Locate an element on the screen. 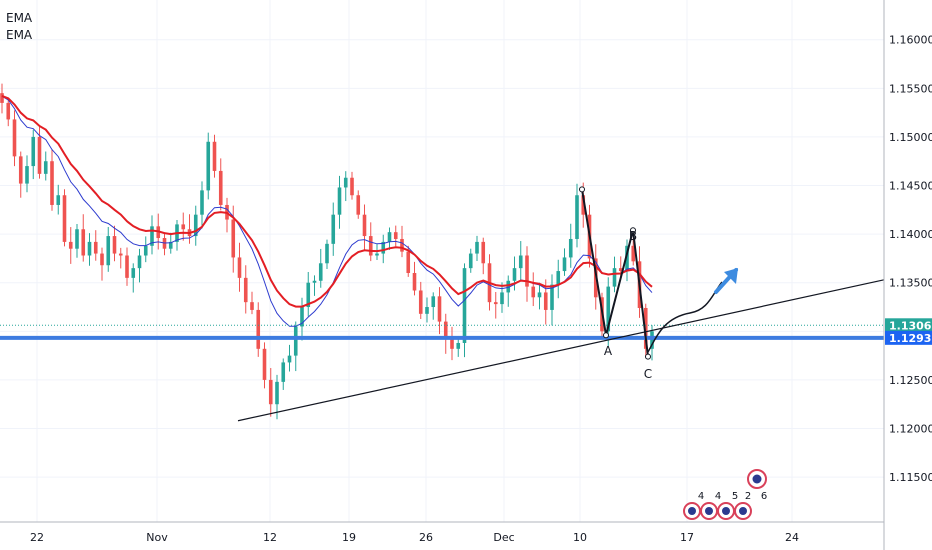  time-tick-label: 24 is located at coordinates (792, 537).